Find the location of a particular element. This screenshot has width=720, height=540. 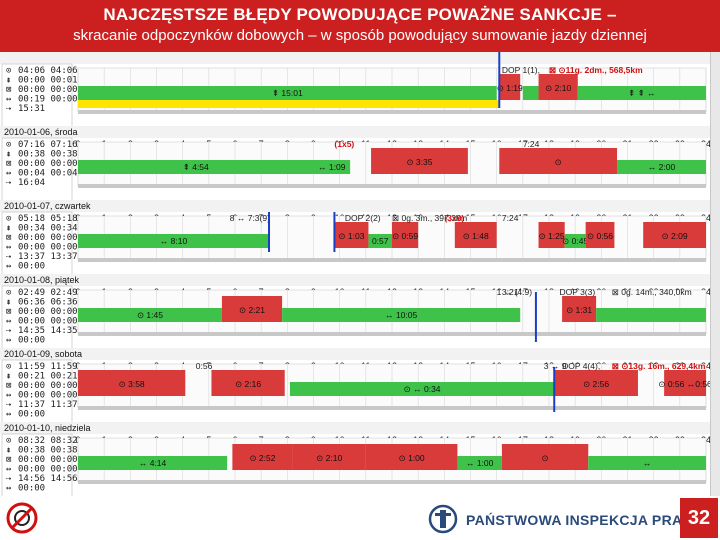

annotation-label: (3x9) is located at coordinates (454, 218).